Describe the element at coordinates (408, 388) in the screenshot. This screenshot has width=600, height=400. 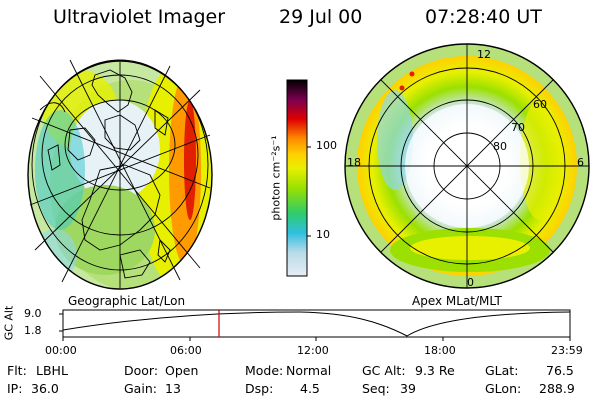
I see `status-seq-value: 39` at that location.